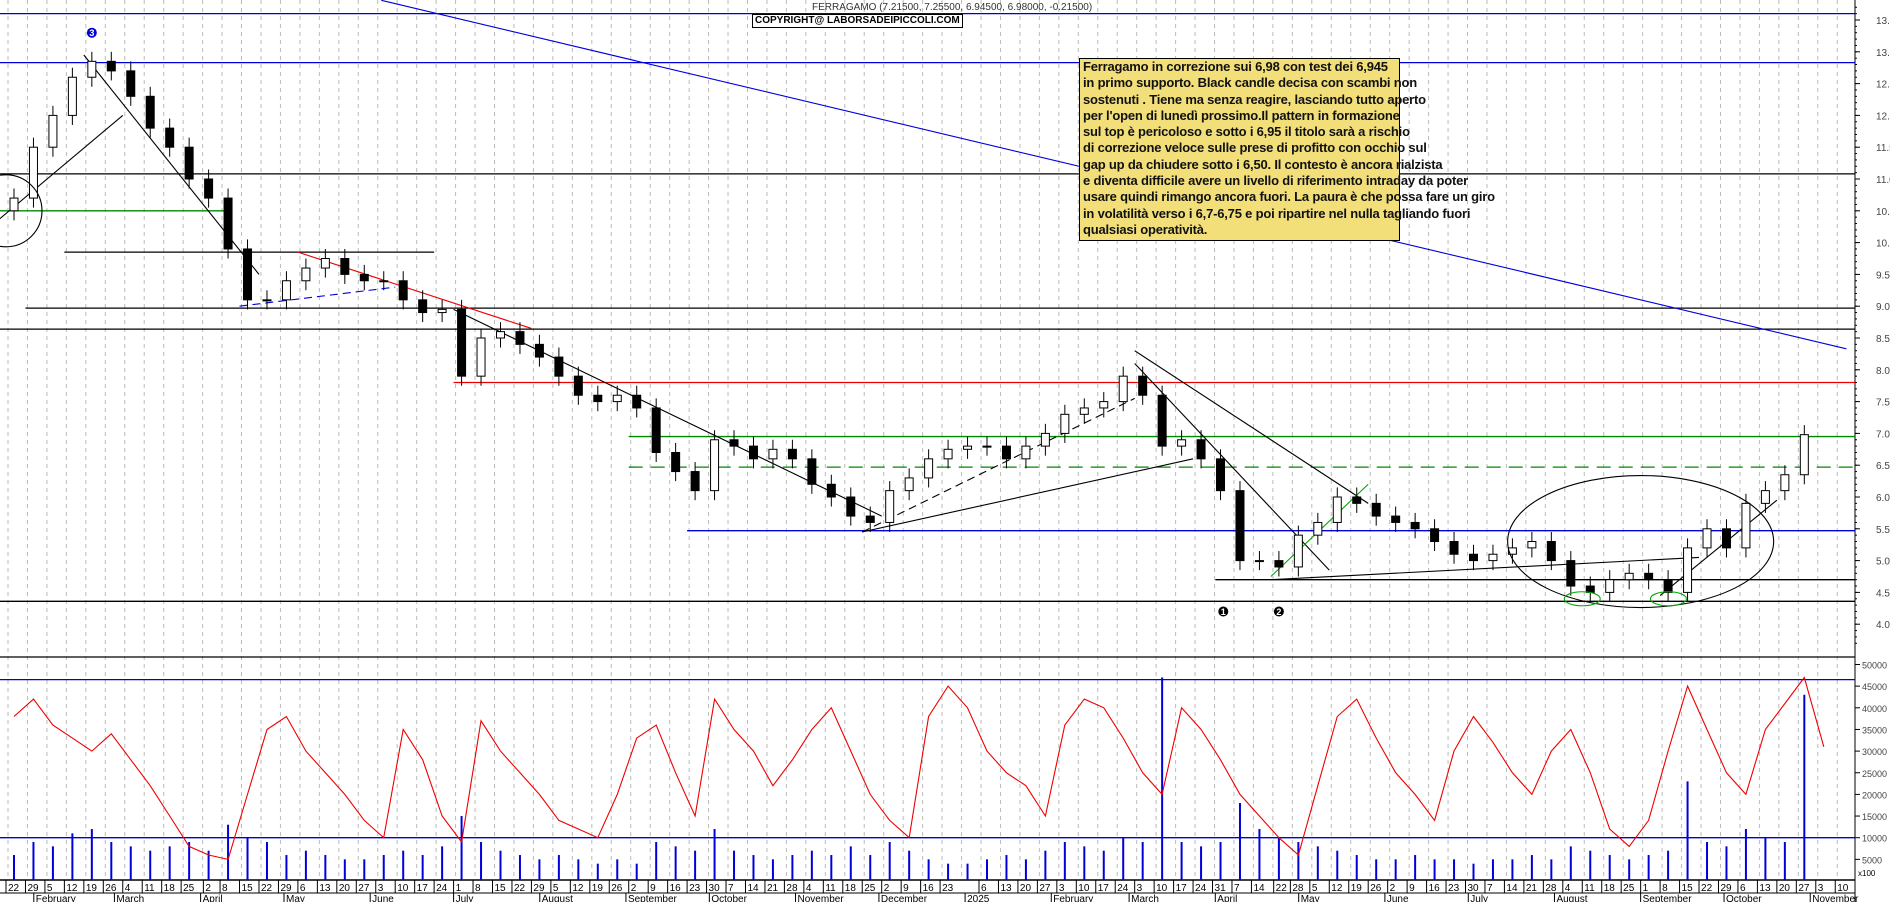  What do you see at coordinates (1883, 148) in the screenshot?
I see `y-tick-label: 11.5` at bounding box center [1883, 148].